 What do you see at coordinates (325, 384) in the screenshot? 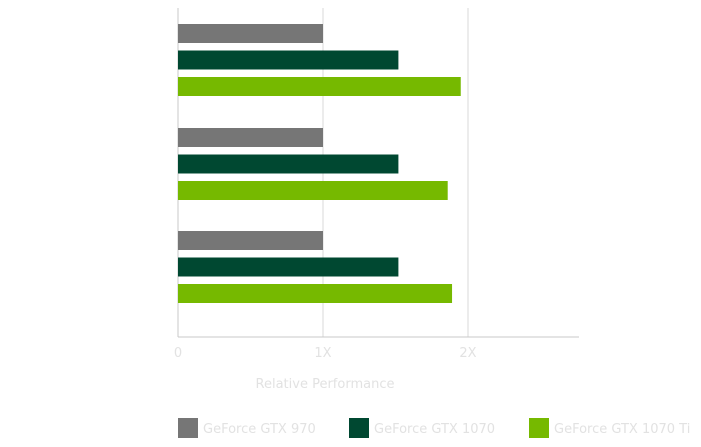
I see `x-axis-label: Relative Performance` at bounding box center [325, 384].